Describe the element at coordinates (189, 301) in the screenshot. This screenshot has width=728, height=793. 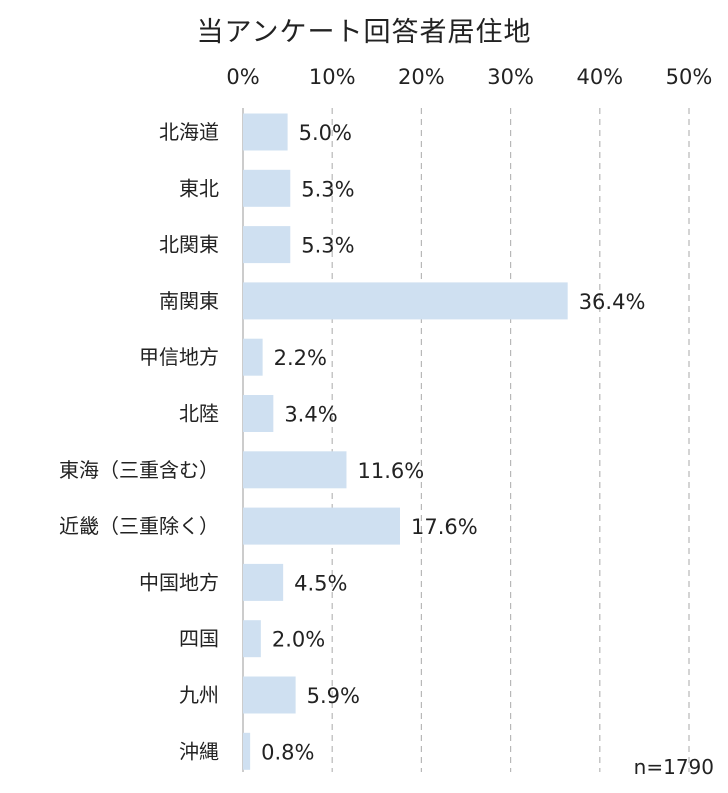
I see `category-label: 南関東` at that location.